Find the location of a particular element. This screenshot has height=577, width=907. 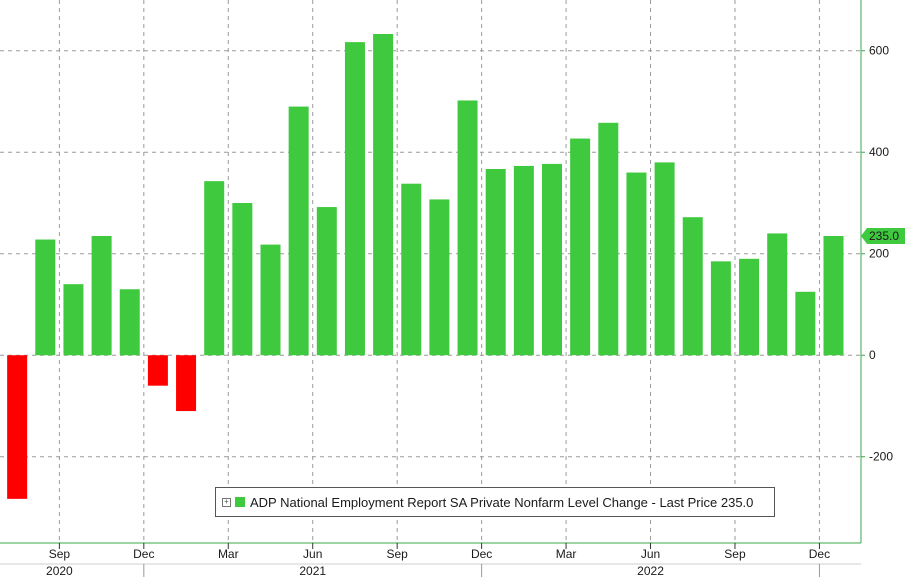

y-tick-label: 0 is located at coordinates (872, 355).